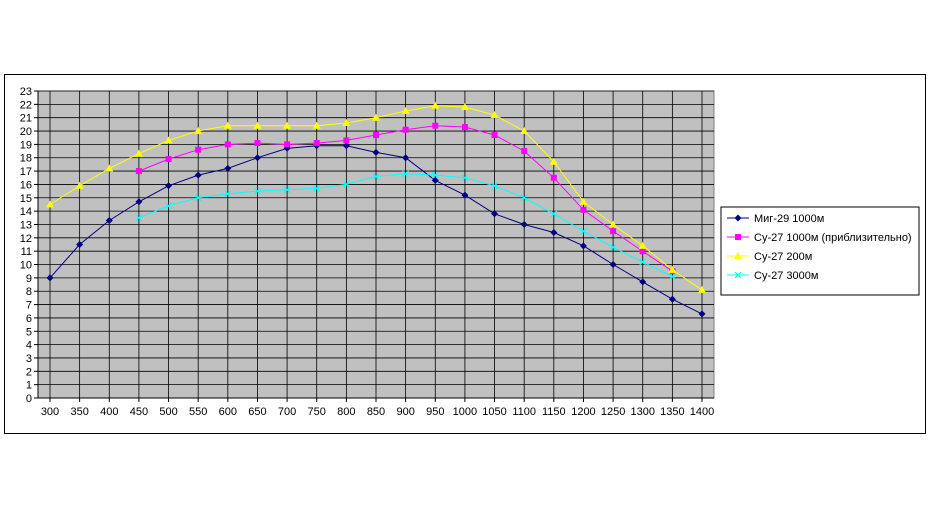 The image size is (930, 512). Describe the element at coordinates (29, 399) in the screenshot. I see `y-tick-label: 0` at that location.